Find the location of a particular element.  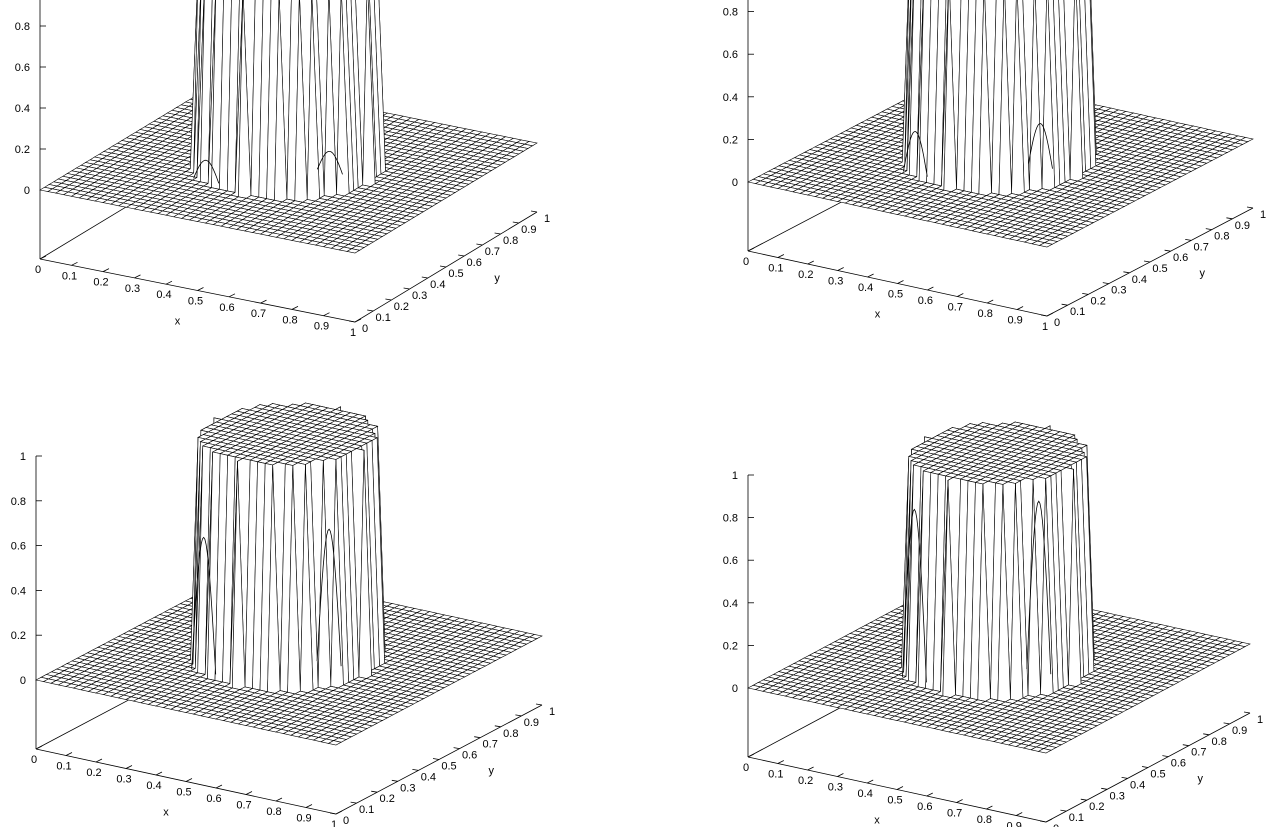

x-tick-label: 0.3 is located at coordinates (132, 289).